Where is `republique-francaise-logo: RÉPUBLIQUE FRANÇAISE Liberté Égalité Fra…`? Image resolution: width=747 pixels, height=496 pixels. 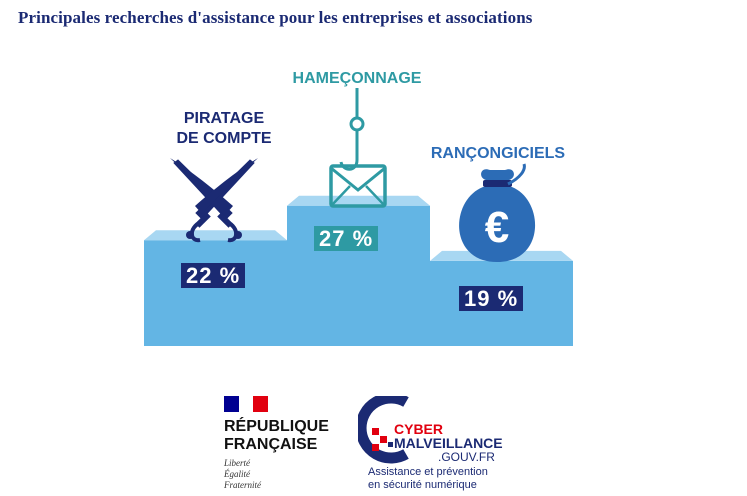
republique-francaise-logo: RÉPUBLIQUE FRANÇAISE Liberté Égalité Fra… is located at coordinates (289, 443).